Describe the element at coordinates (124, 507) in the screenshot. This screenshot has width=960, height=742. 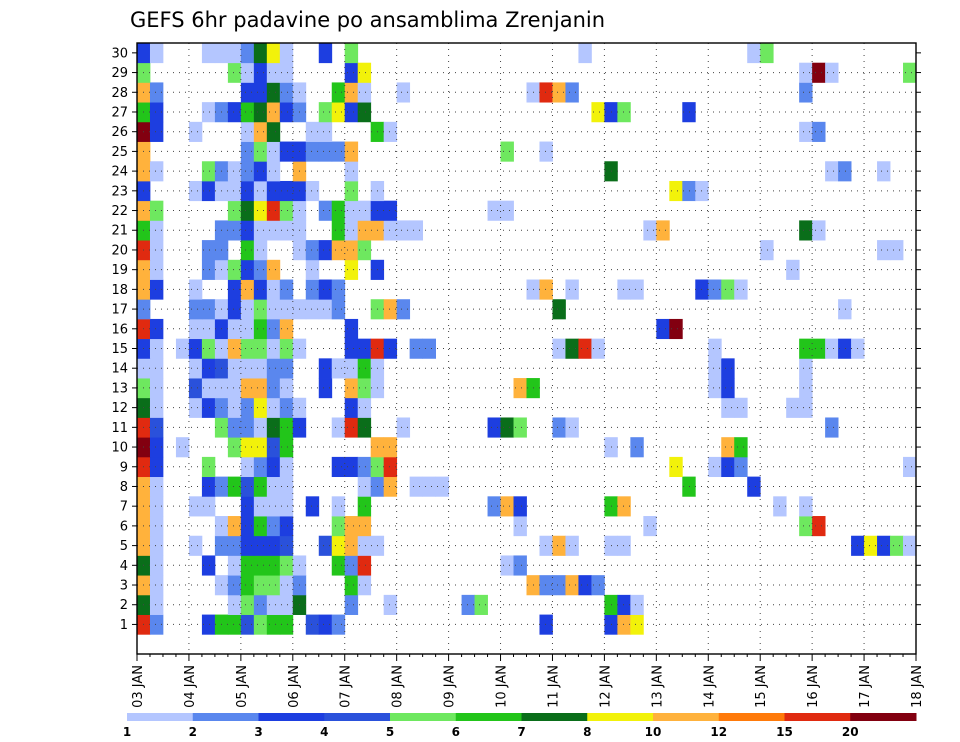
I see `y-tick-label: 7` at that location.